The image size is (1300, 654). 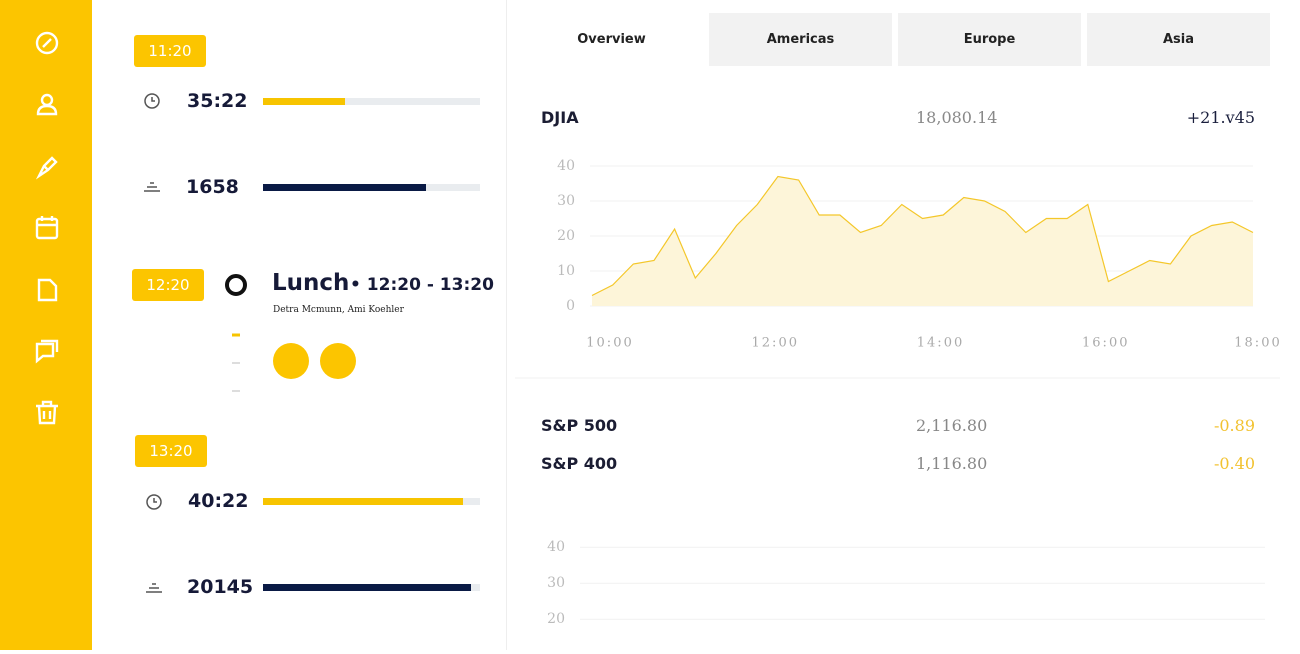 I want to click on tab: Americas, so click(x=800, y=39).